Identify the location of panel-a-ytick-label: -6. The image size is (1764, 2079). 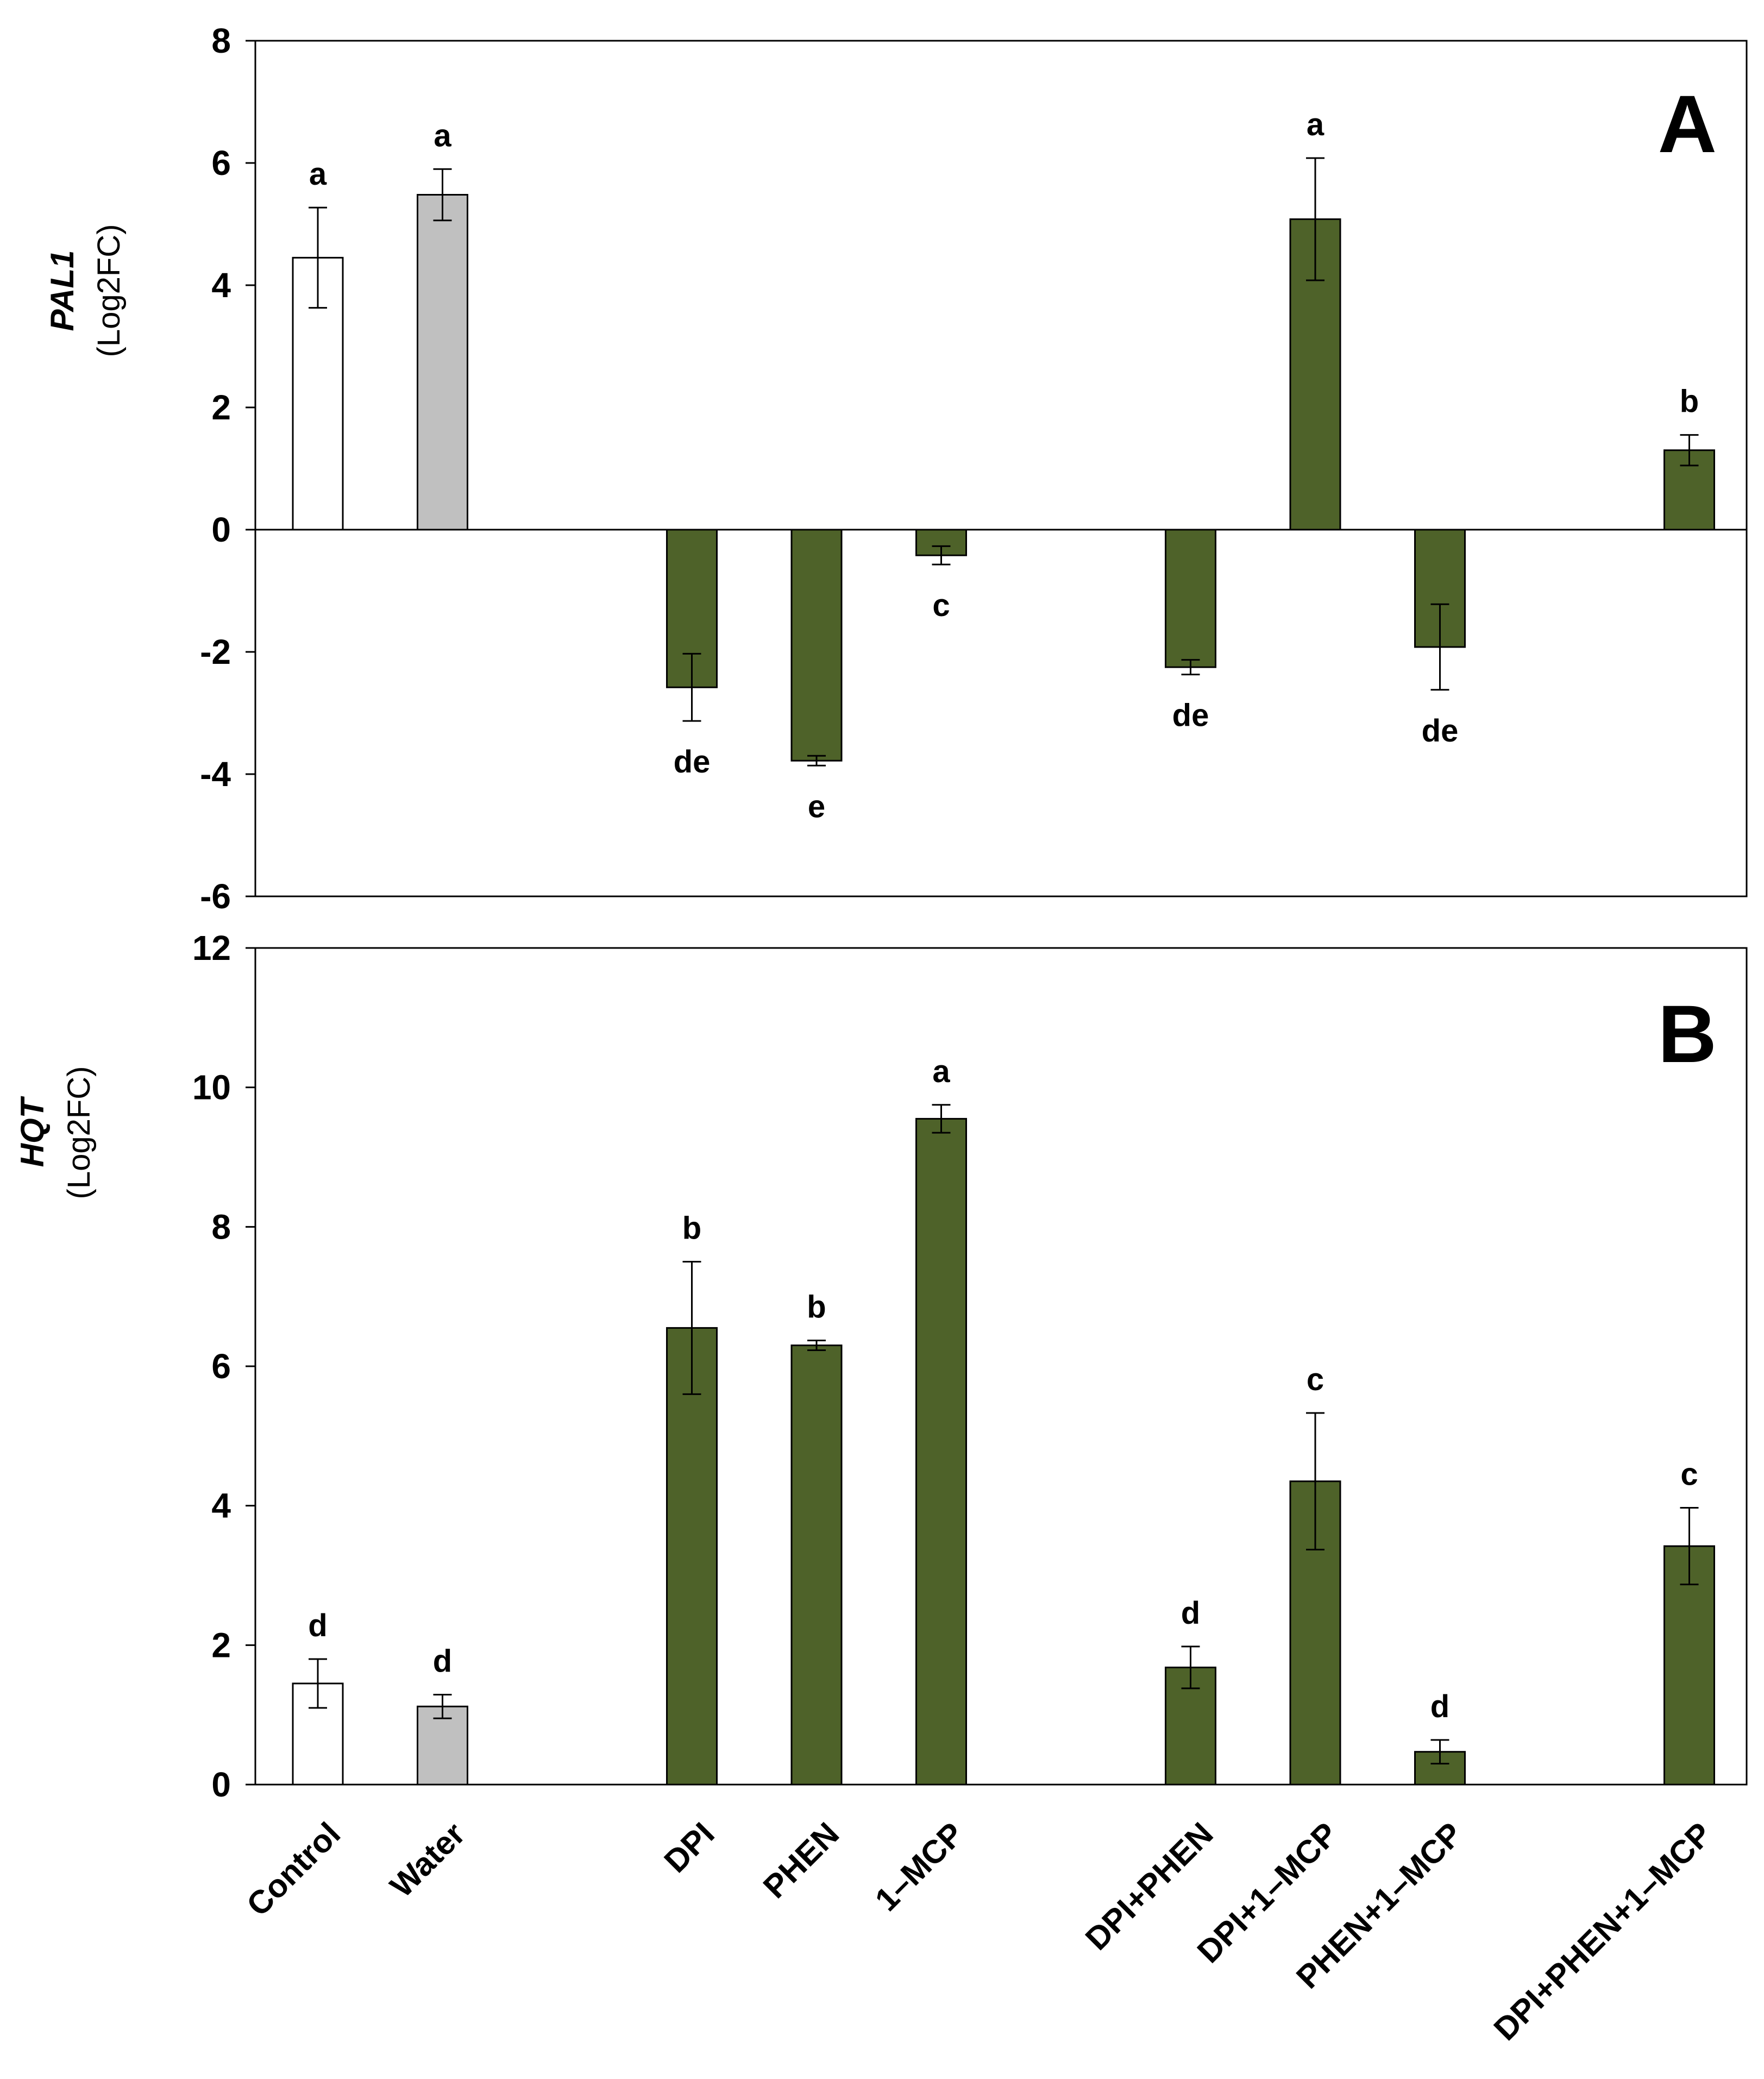
(215, 896).